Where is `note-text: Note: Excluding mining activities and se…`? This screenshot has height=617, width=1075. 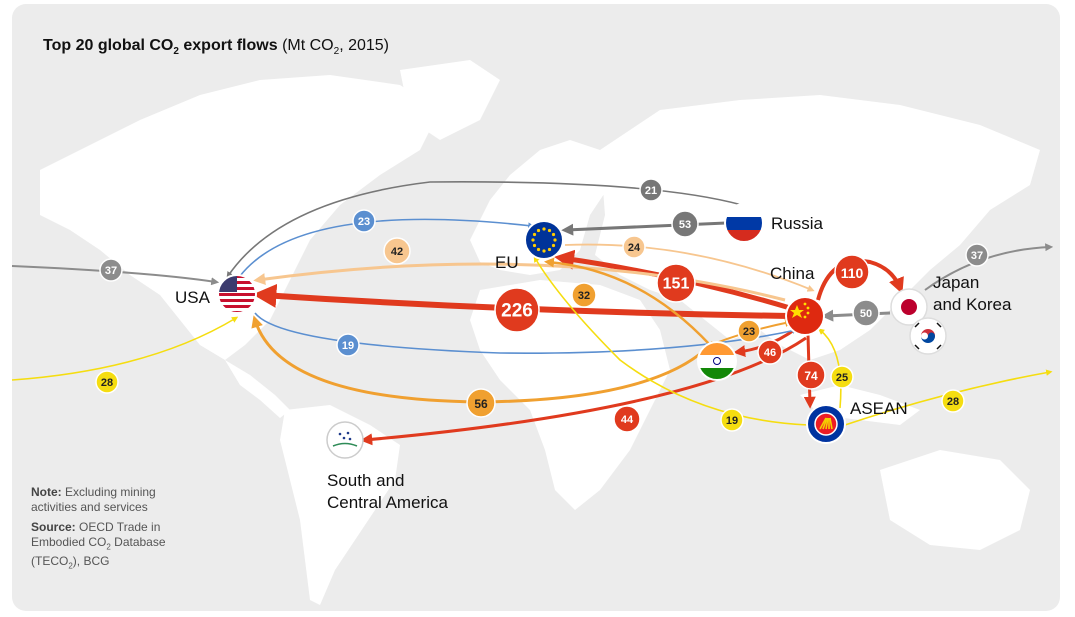
note-text: Note: Excluding mining activities and se… is located at coordinates (93, 499).